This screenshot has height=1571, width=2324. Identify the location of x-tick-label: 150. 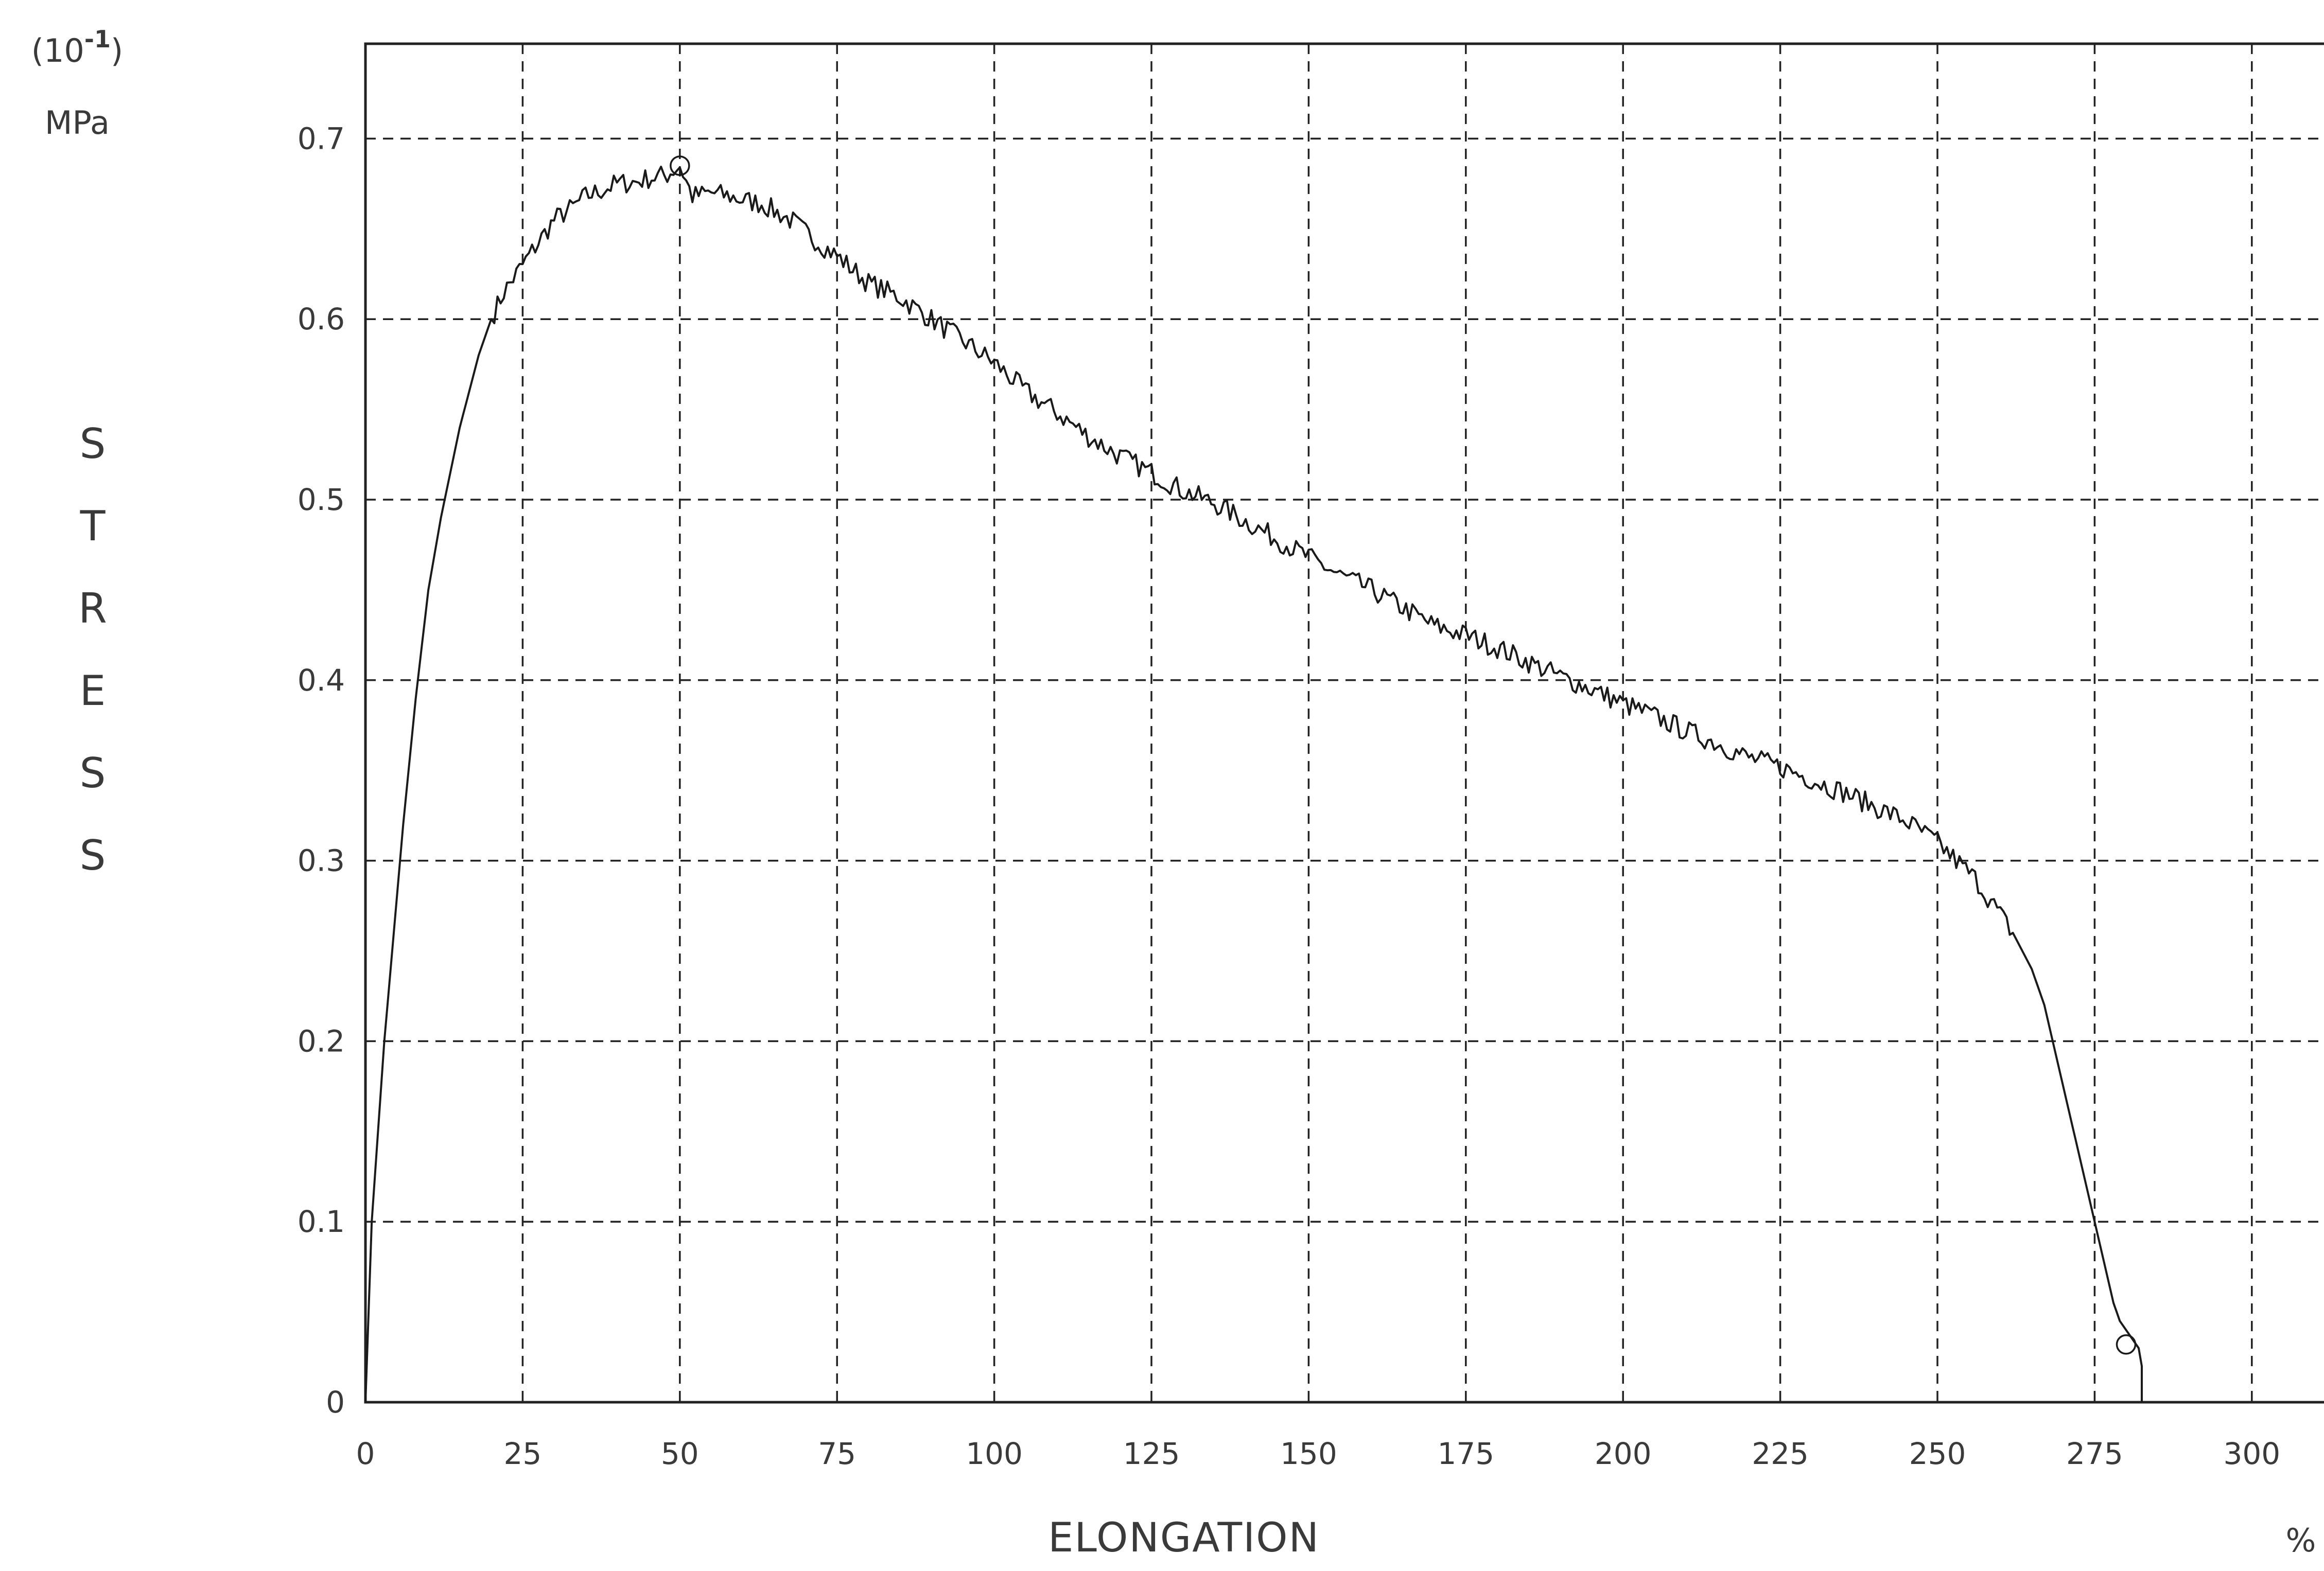
(1309, 1454).